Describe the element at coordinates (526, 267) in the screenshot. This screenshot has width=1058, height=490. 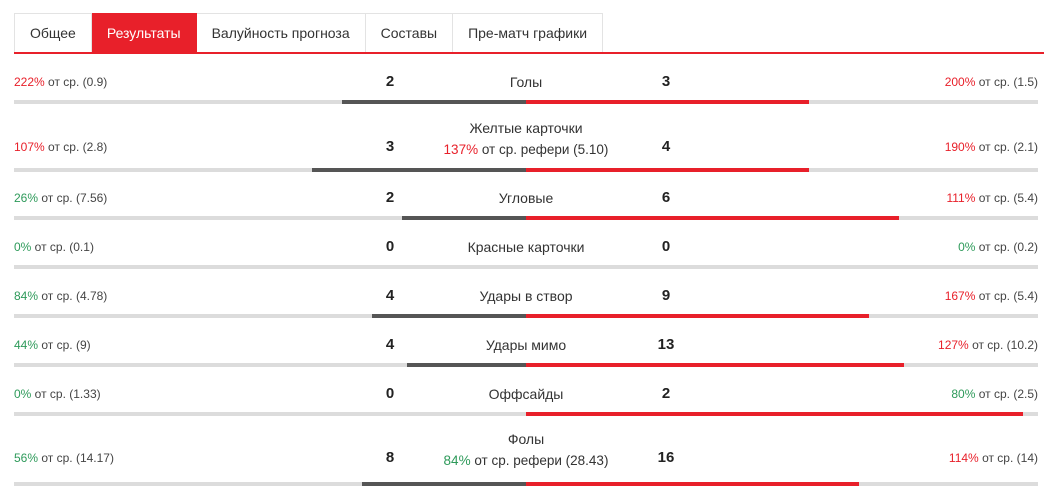
I see `bar-track` at that location.